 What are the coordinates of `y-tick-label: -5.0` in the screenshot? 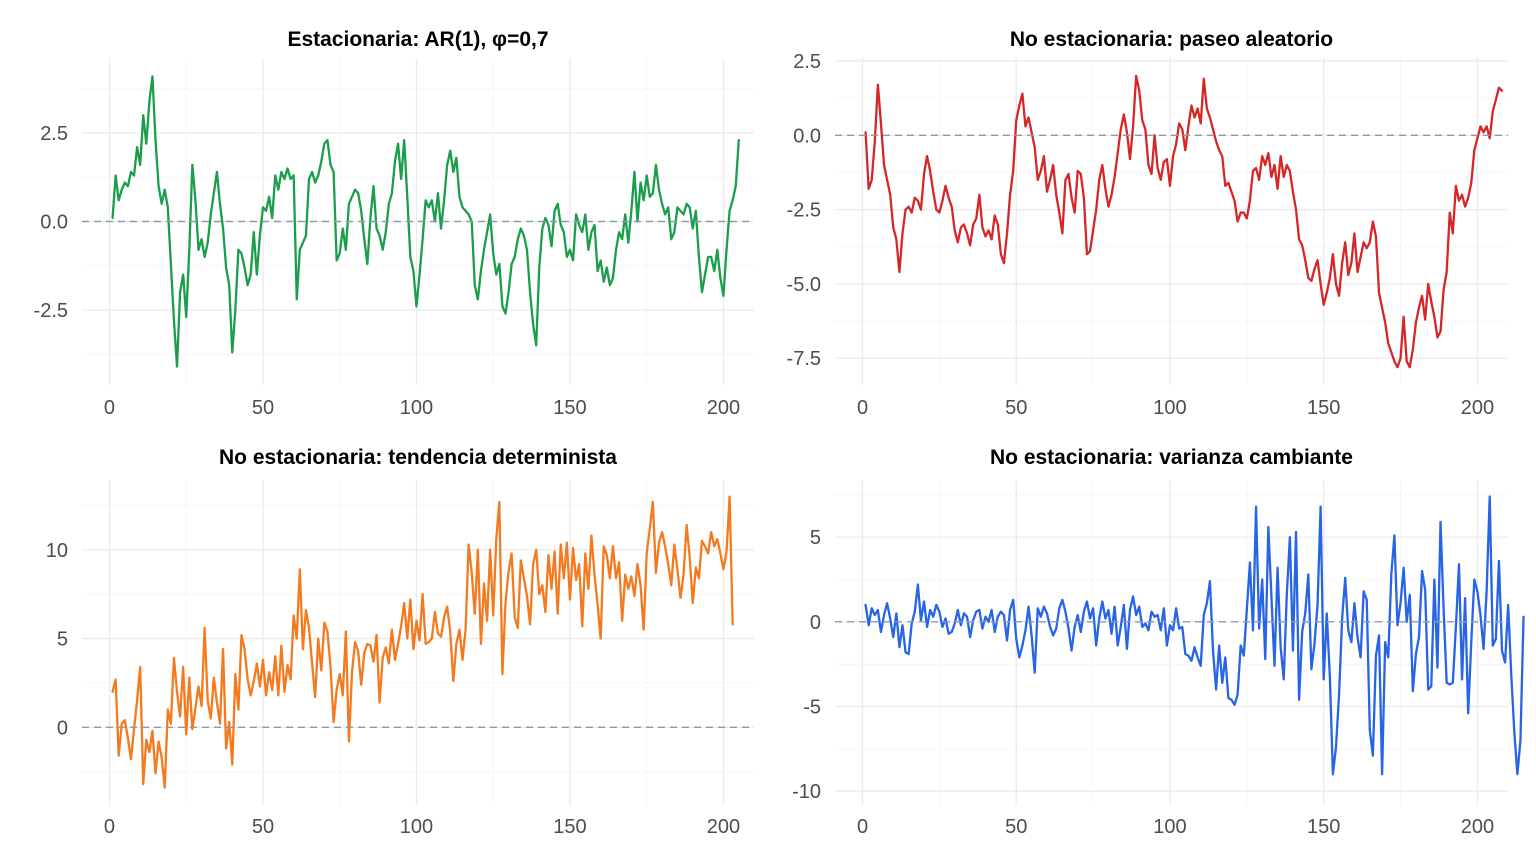 It's located at (804, 285).